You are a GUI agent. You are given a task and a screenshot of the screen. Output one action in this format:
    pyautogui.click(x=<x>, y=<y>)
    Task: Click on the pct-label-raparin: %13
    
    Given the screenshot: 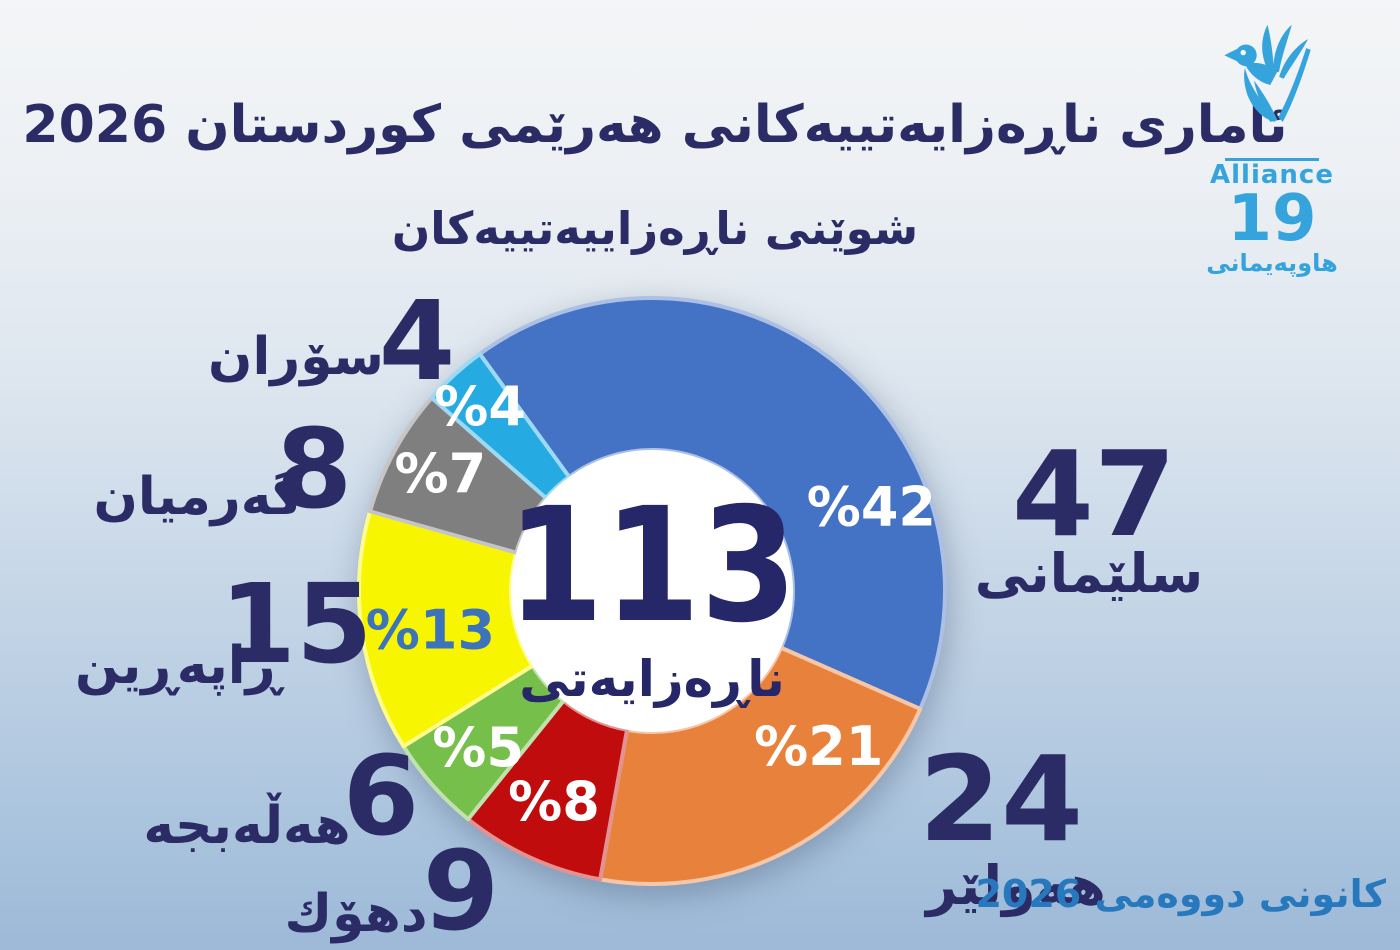 What is the action you would take?
    pyautogui.click(x=430, y=630)
    